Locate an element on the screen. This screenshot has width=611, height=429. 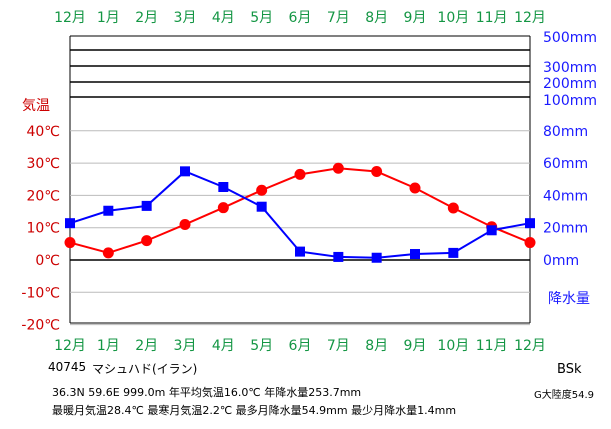
right-tick-label: 100mm is located at coordinates (570, 101).